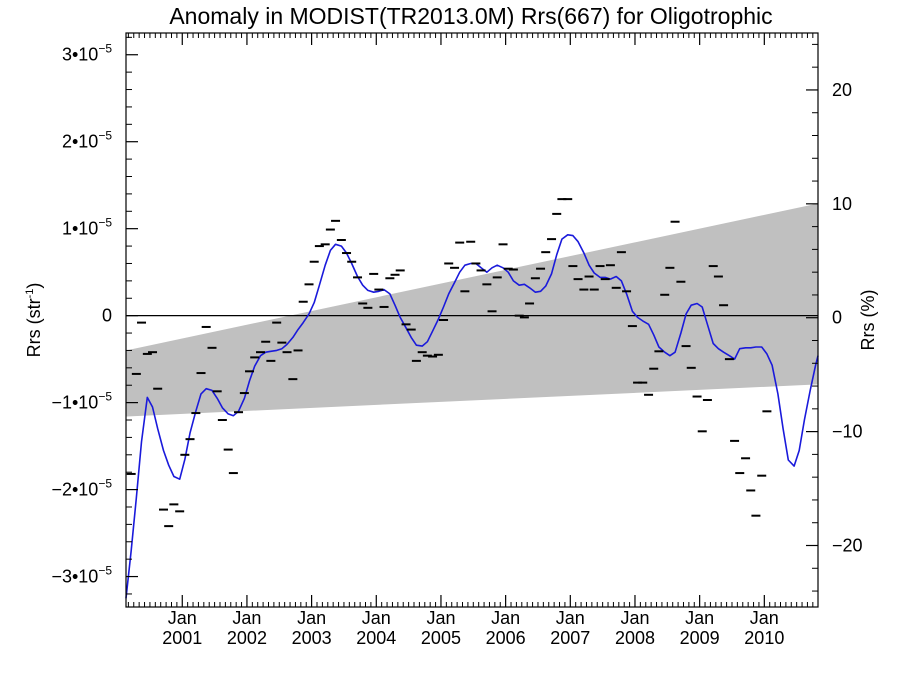 Image resolution: width=900 pixels, height=675 pixels. Describe the element at coordinates (87, 53) in the screenshot. I see `y-tick-label: 3•10−5` at that location.